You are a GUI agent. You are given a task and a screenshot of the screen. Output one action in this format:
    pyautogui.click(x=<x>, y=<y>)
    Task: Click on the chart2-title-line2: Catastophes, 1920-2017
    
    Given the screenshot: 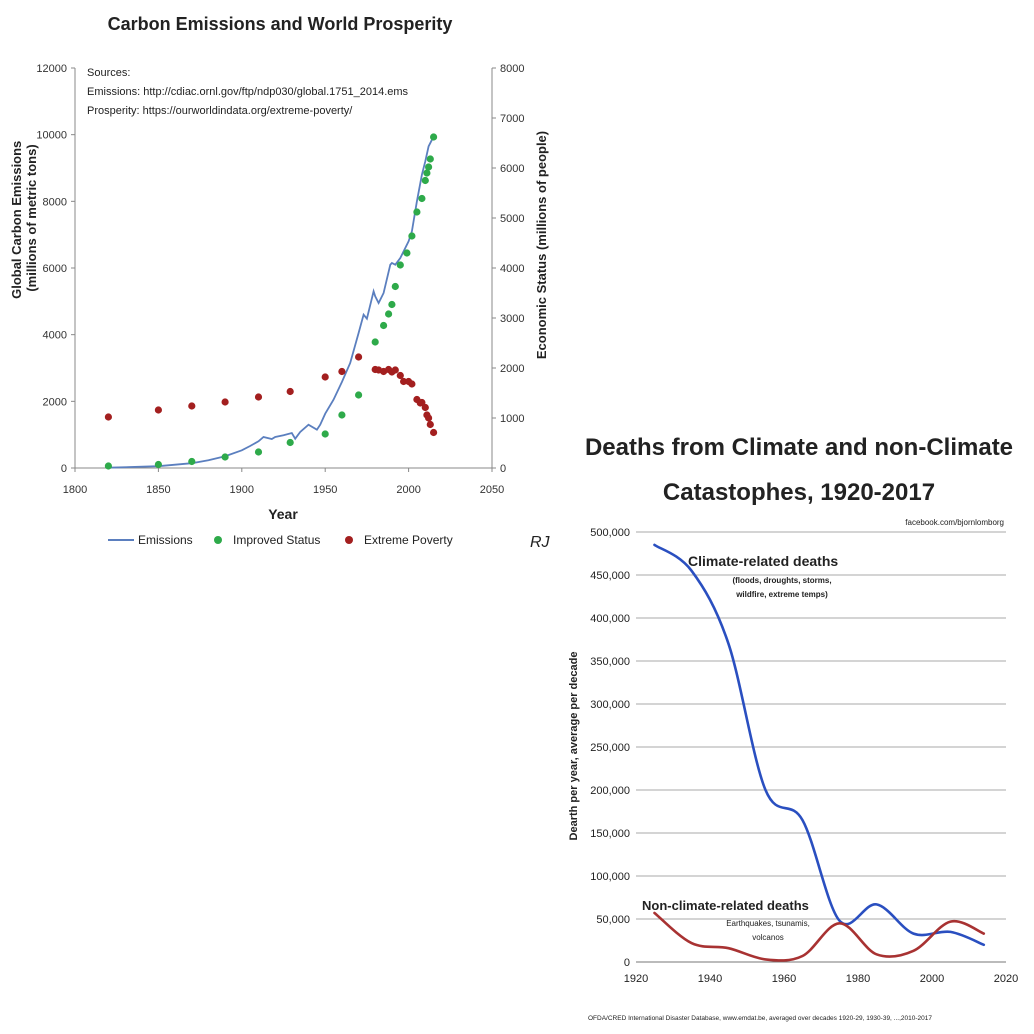 What is the action you would take?
    pyautogui.click(x=799, y=492)
    